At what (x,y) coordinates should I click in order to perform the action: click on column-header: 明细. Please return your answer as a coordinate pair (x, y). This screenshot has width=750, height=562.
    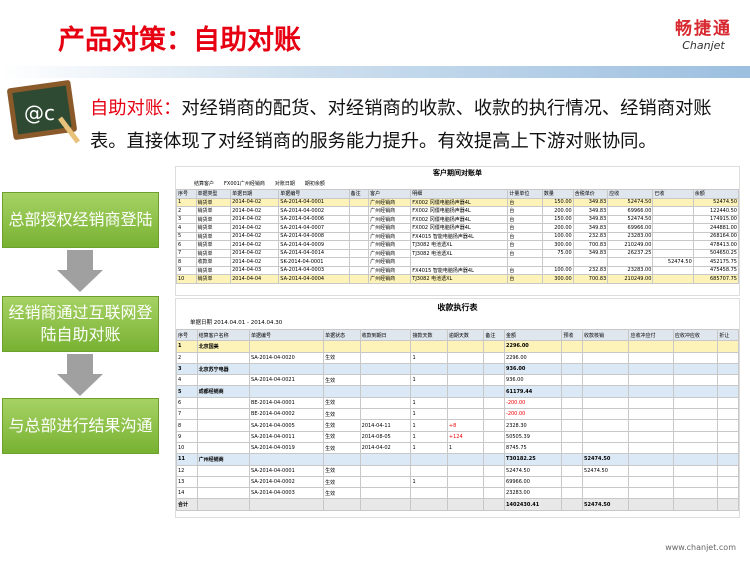
    Looking at the image, I should click on (459, 194).